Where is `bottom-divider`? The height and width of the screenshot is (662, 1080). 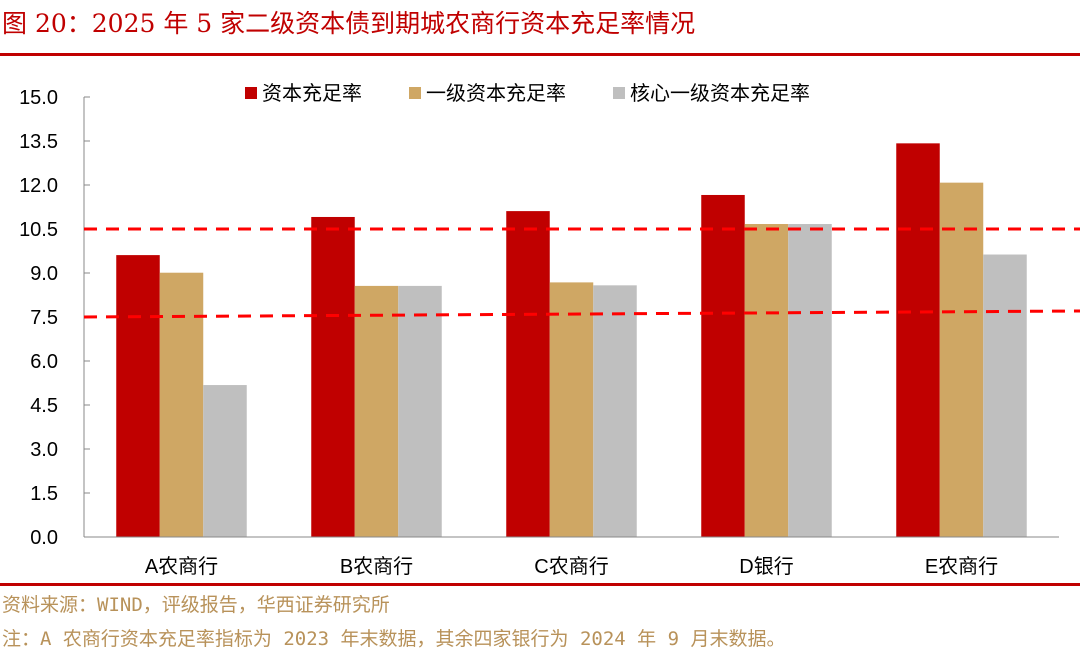
bottom-divider is located at coordinates (540, 584).